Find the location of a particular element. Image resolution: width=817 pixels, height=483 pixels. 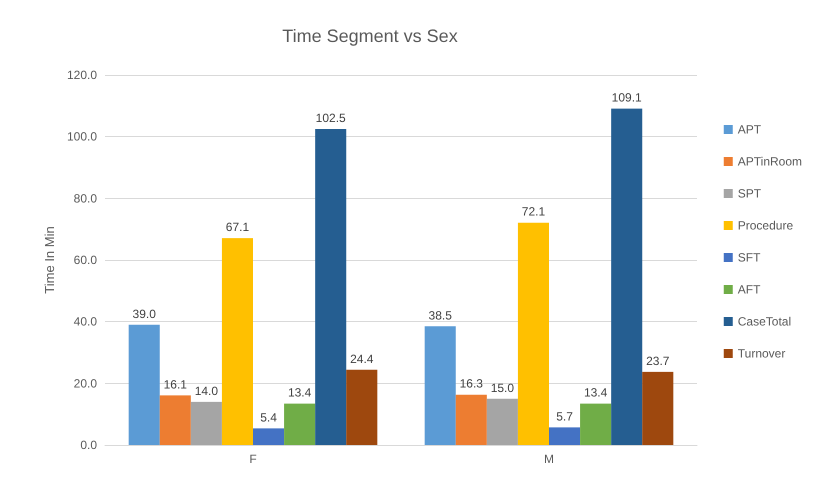

legend-label: APT is located at coordinates (750, 129).